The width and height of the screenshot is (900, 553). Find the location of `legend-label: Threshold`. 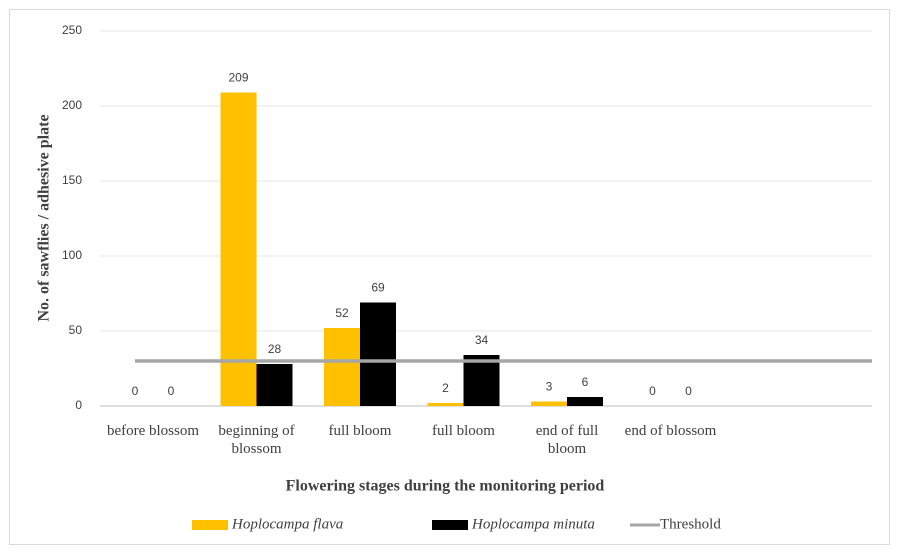

legend-label: Threshold is located at coordinates (690, 524).